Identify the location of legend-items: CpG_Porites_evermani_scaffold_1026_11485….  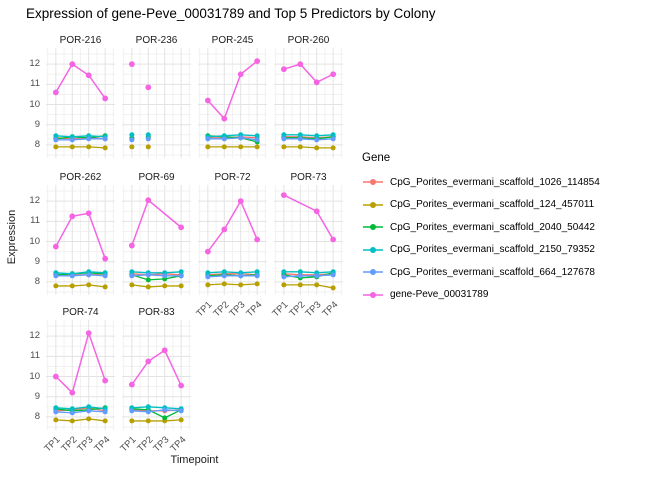
(481, 238).